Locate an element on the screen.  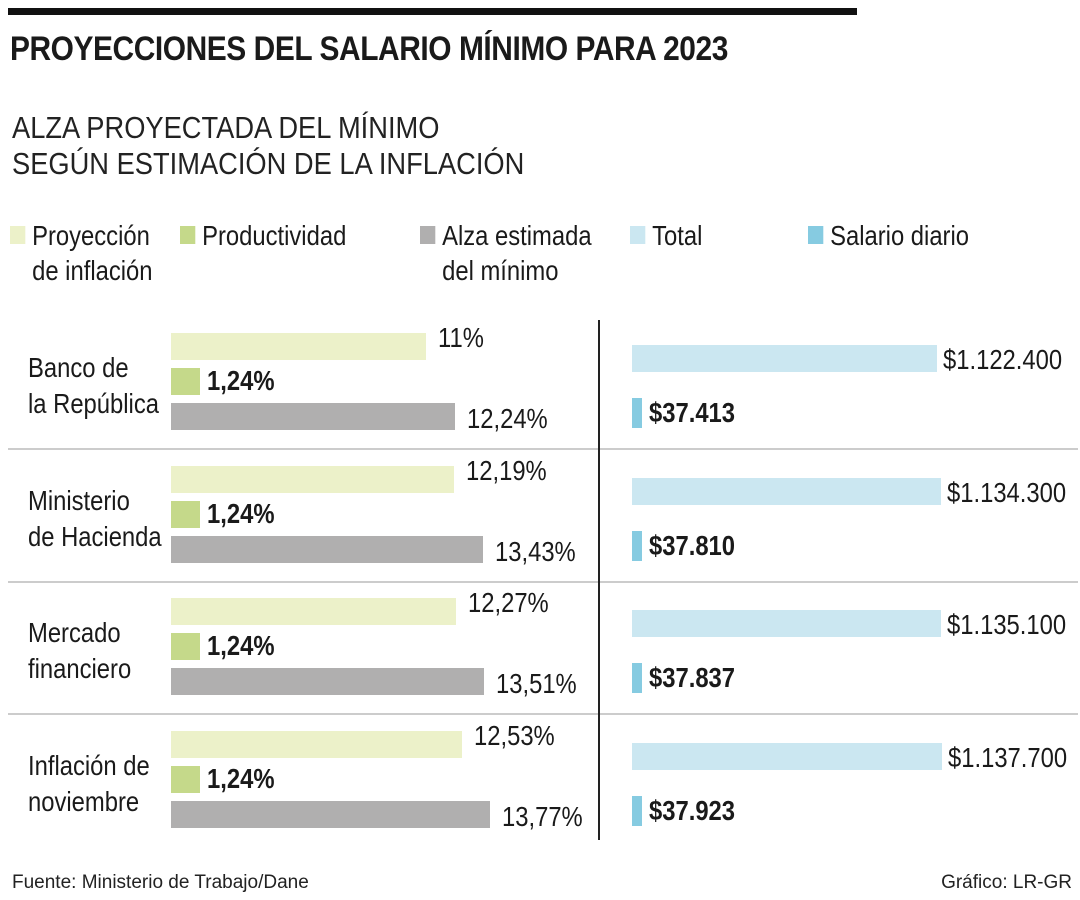
data-label: $37.837 is located at coordinates (692, 677).